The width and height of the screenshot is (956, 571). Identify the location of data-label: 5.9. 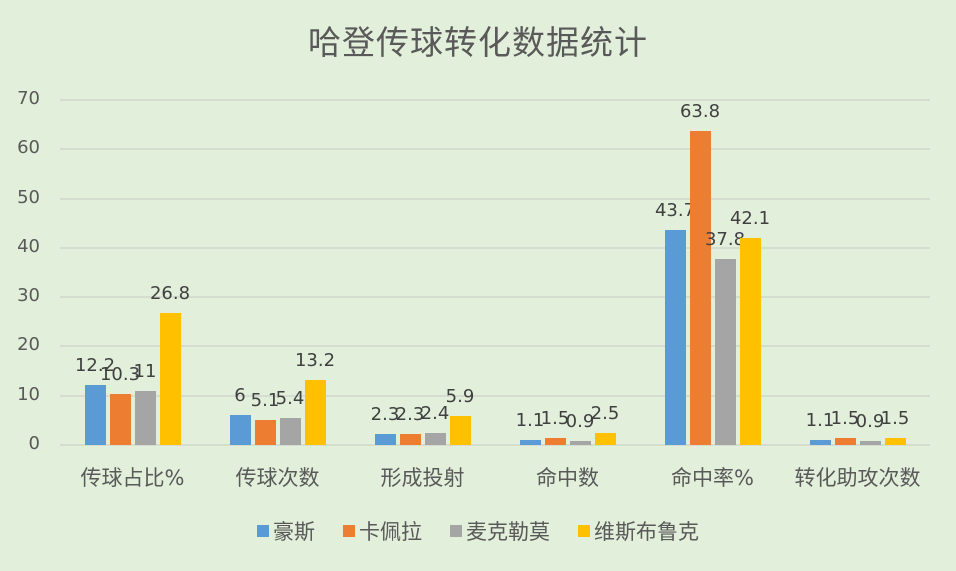
(460, 396).